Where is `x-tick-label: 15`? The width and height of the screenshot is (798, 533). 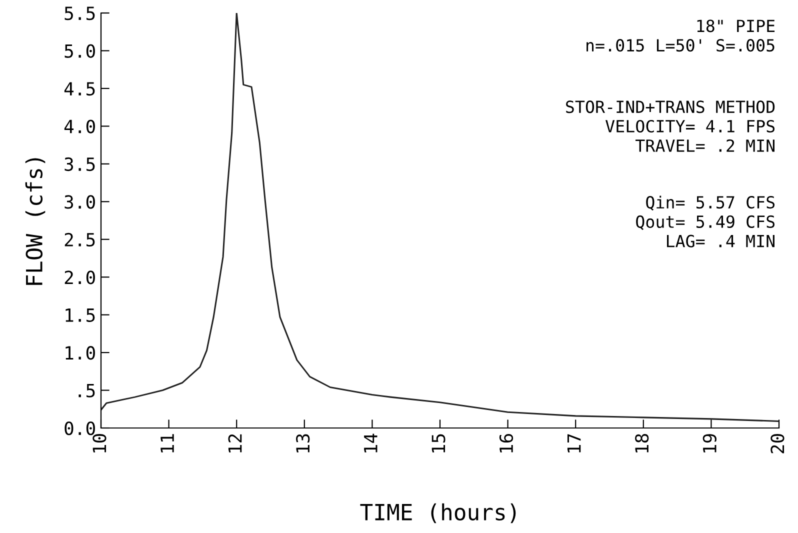 x-tick-label: 15 is located at coordinates (439, 443).